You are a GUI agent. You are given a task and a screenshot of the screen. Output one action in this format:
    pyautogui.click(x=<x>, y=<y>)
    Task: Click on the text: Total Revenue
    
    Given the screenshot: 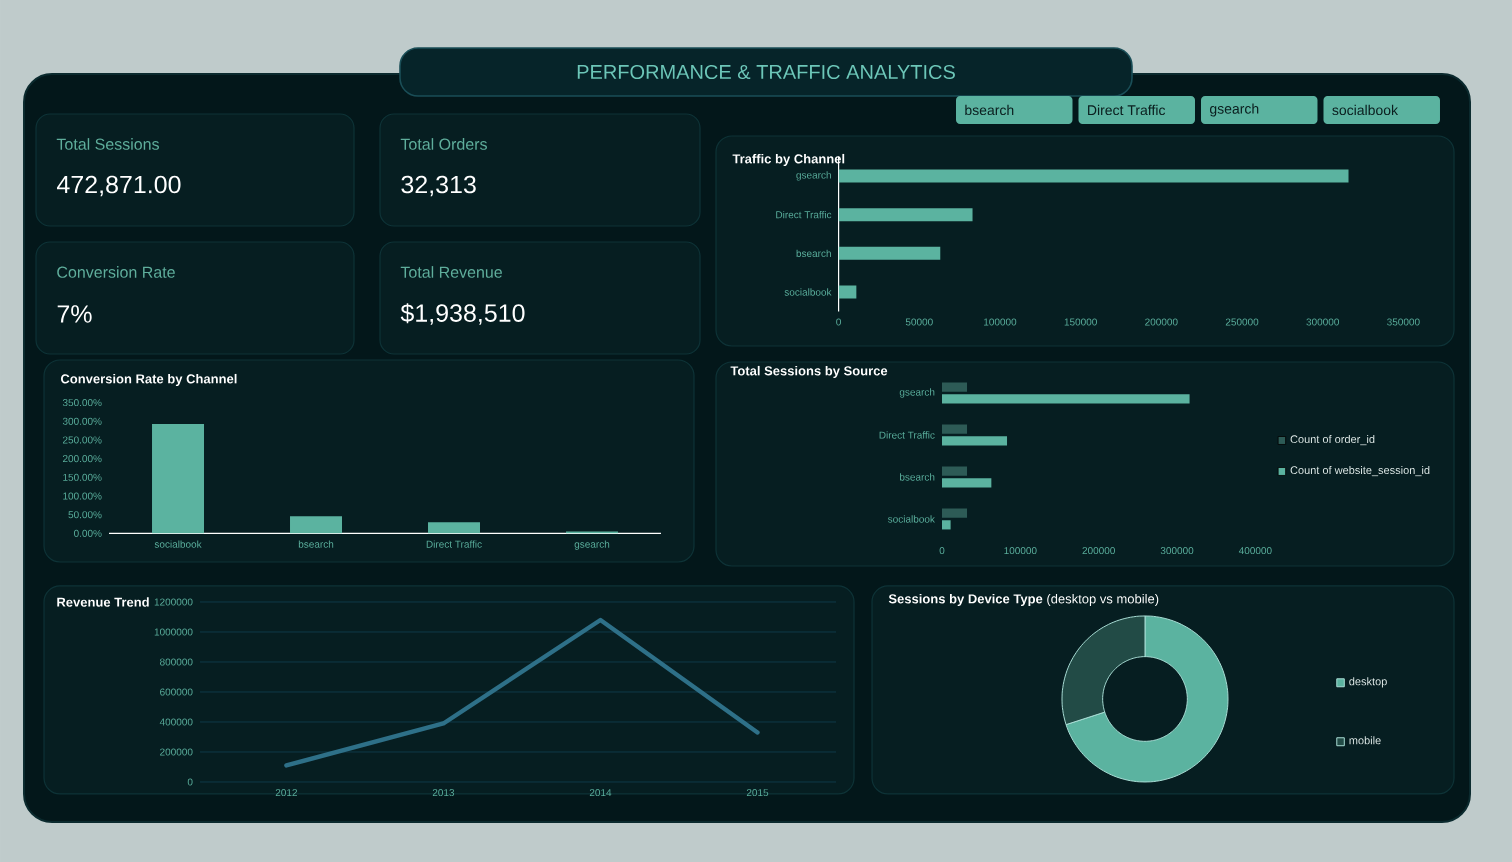 What is the action you would take?
    pyautogui.click(x=451, y=272)
    